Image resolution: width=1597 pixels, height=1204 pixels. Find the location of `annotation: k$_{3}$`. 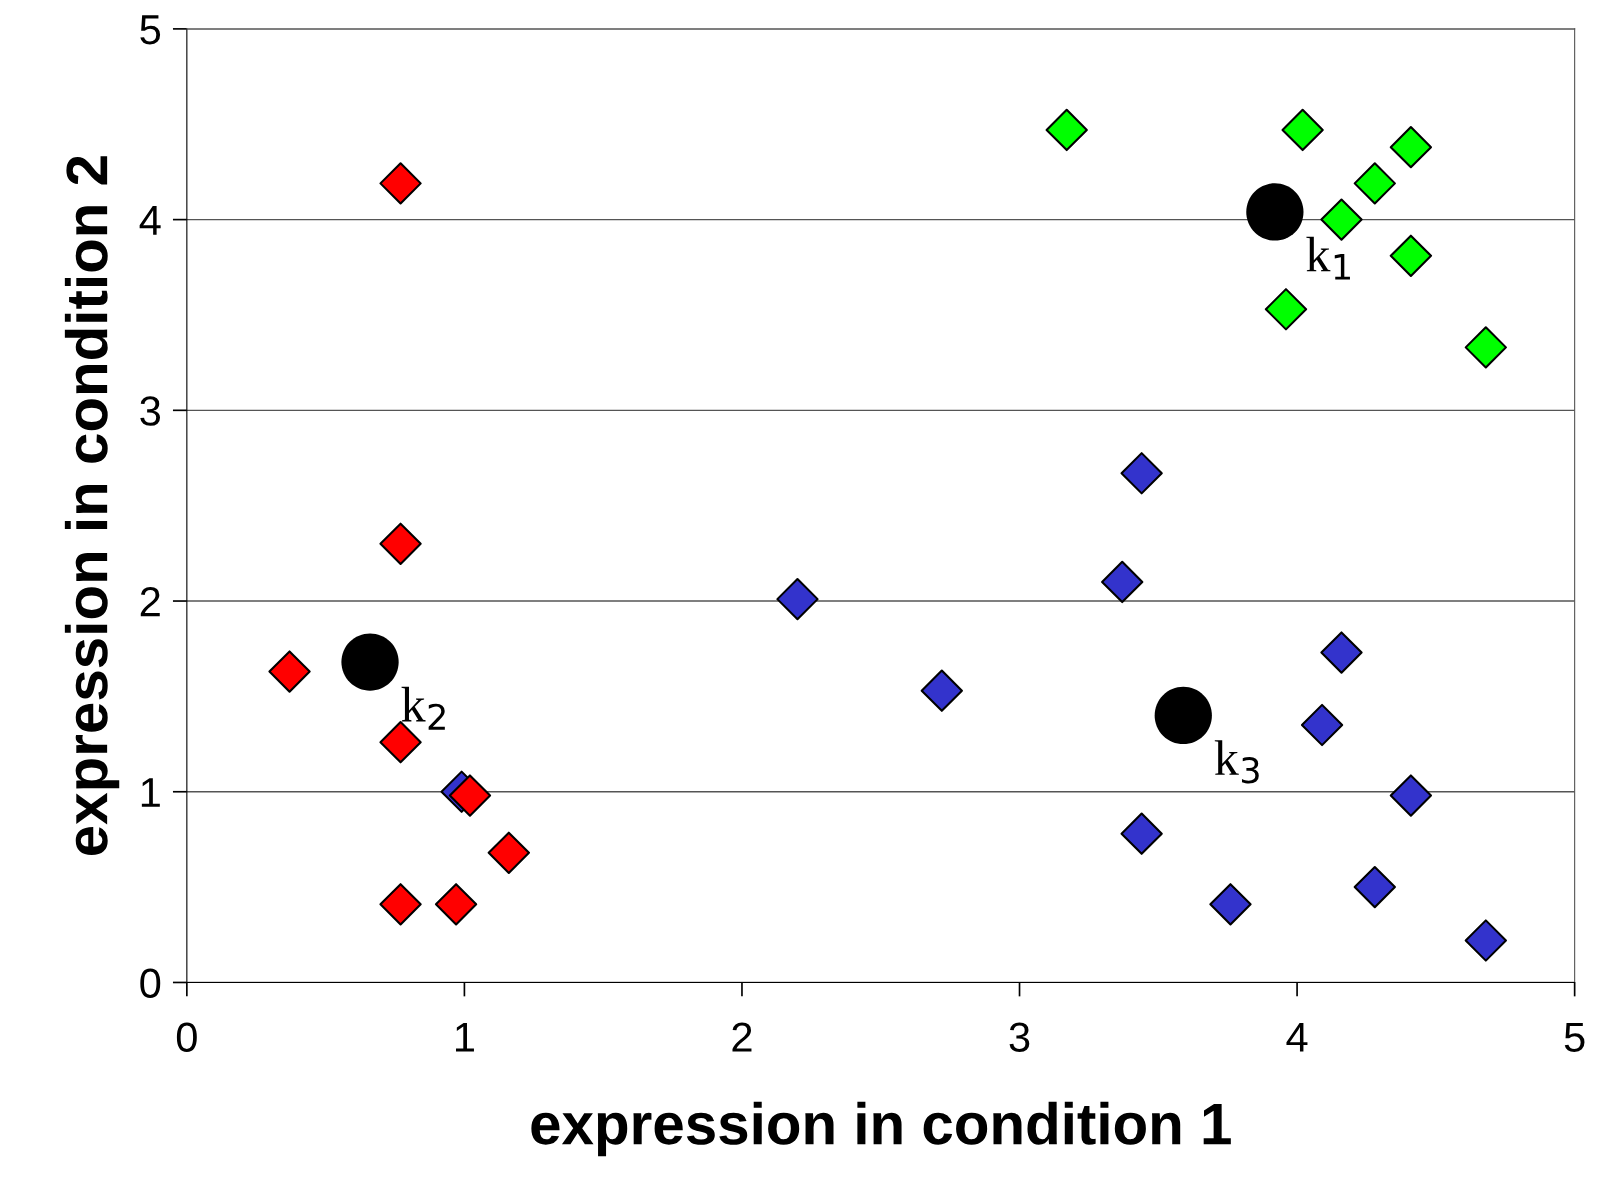

annotation: k$_{3}$ is located at coordinates (1236, 762).